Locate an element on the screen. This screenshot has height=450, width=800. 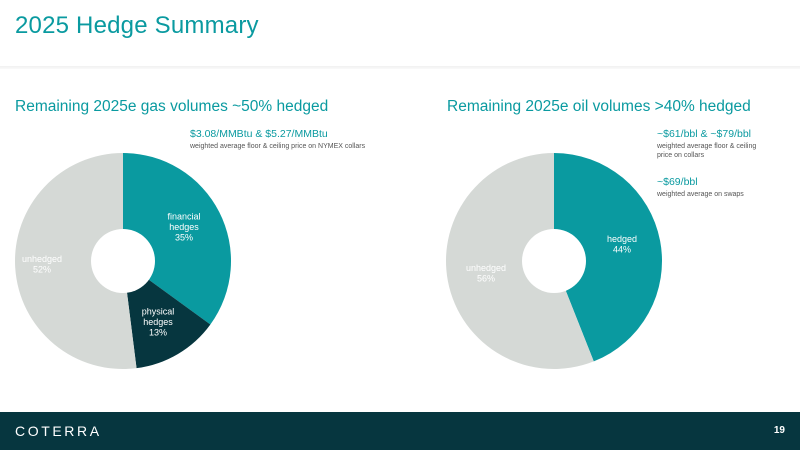
gas-donut-hole is located at coordinates (123, 261).